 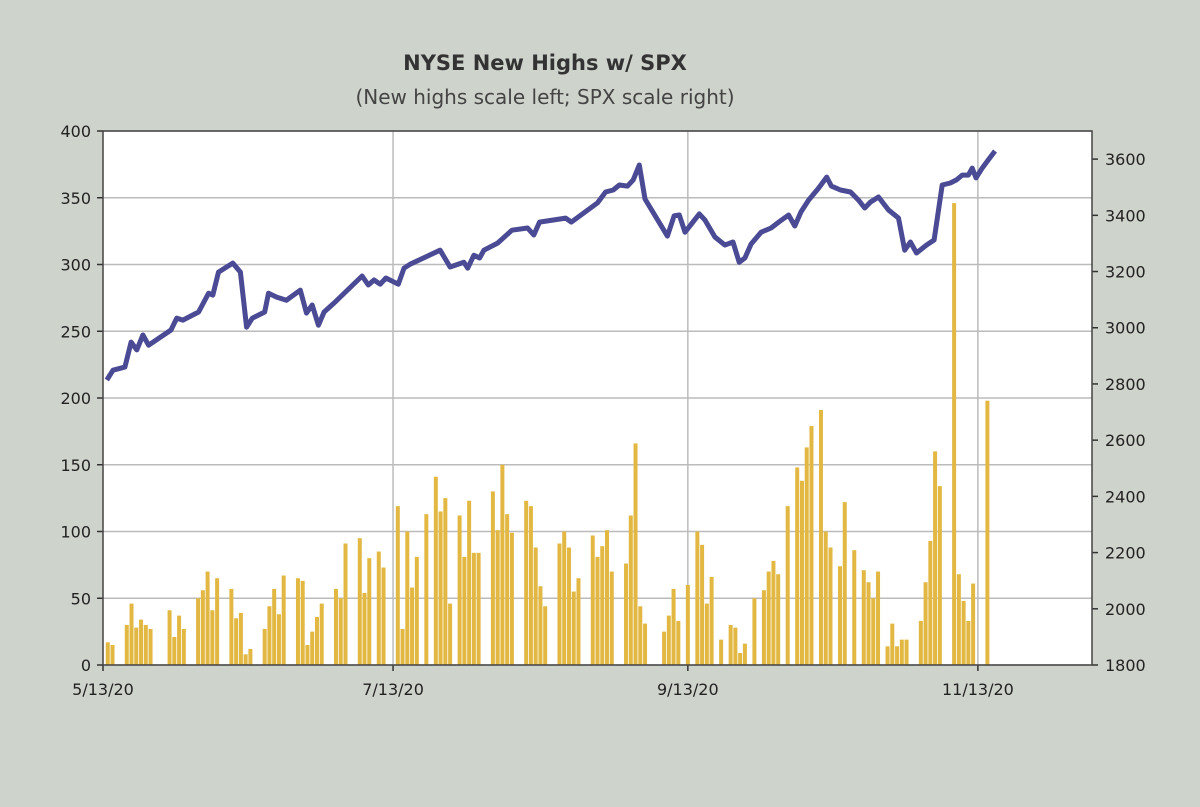 I want to click on left-axis: 0 50 100 150 200 250 300 350 400, so click(x=75, y=398).